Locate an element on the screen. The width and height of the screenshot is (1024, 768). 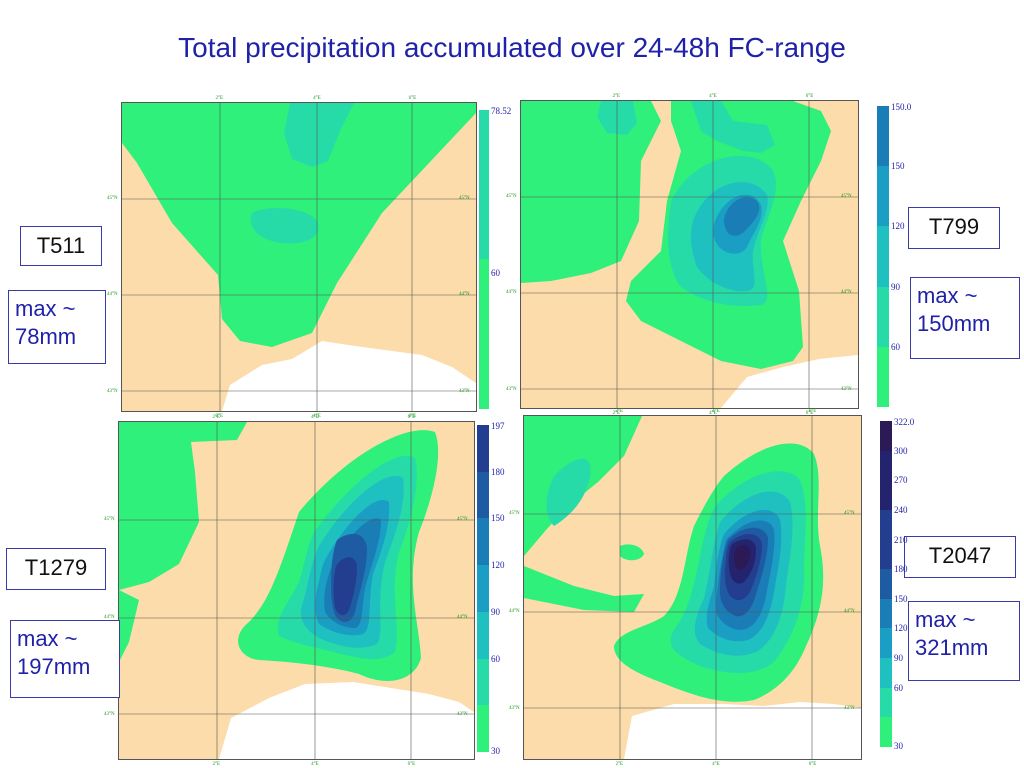
max-box-t511: max ~ 78mm is located at coordinates (57, 327).